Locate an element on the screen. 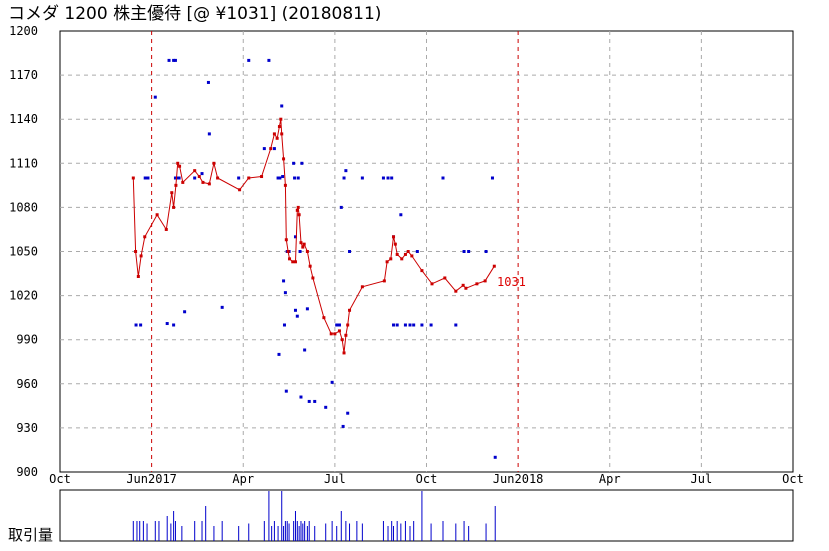 The image size is (829, 551). y-tick-label: 960 is located at coordinates (27, 384).